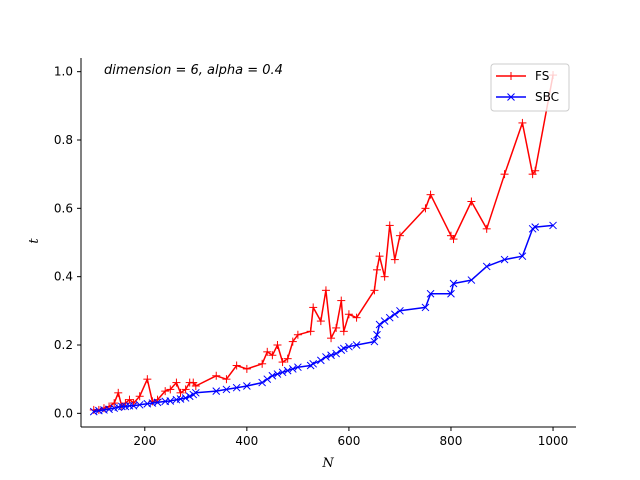 The height and width of the screenshot is (480, 640). I want to click on legend-label-sbc: SBC, so click(547, 97).